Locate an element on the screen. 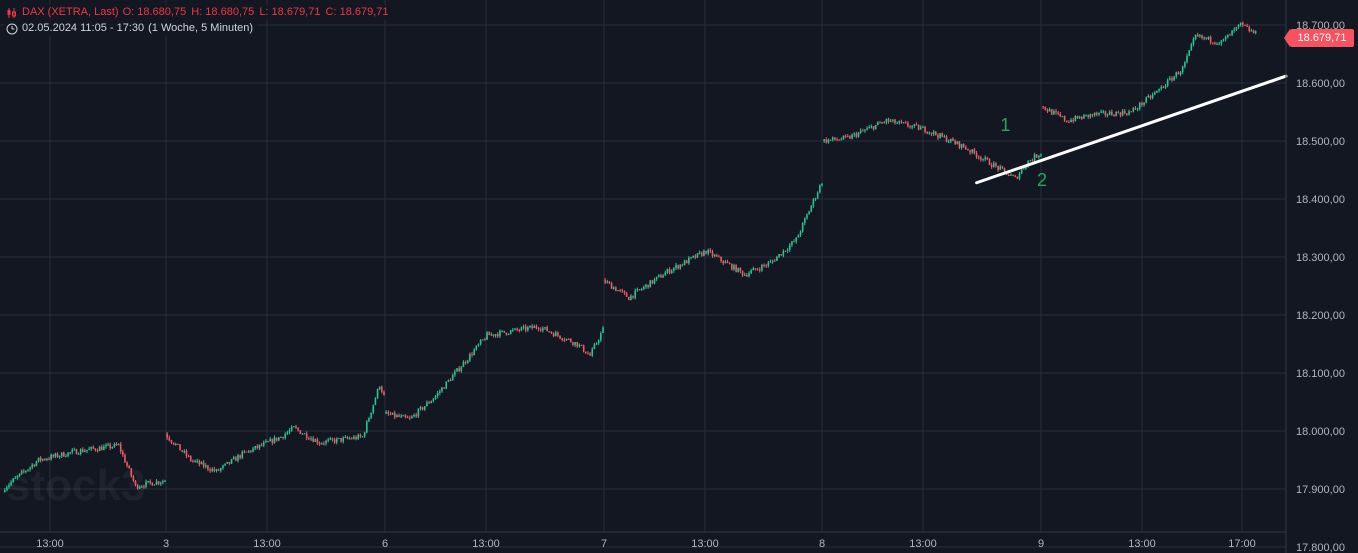  time-axis: 13:00 3 13:00 6 13:00 7 13:00 8 13:00 9 13:00 17:00 is located at coordinates (643, 540).